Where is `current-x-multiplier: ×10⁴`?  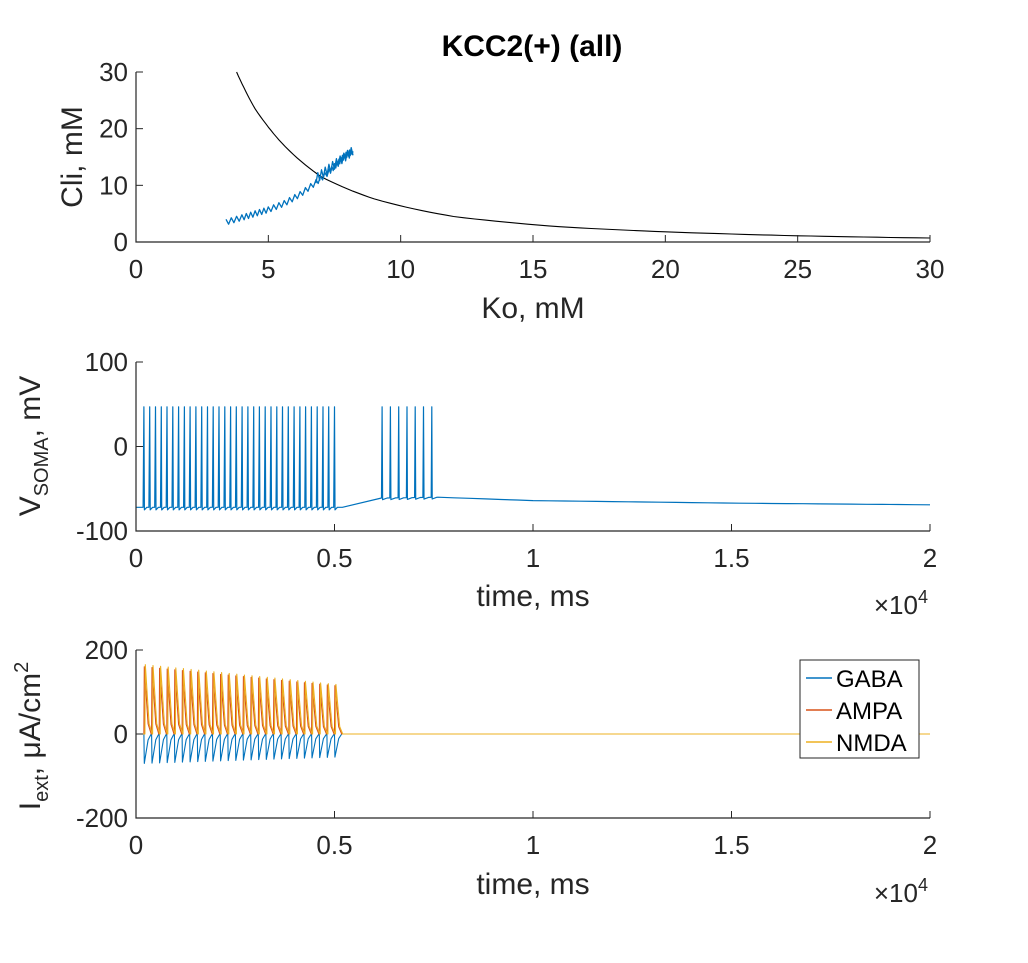 current-x-multiplier: ×10⁴ is located at coordinates (901, 891).